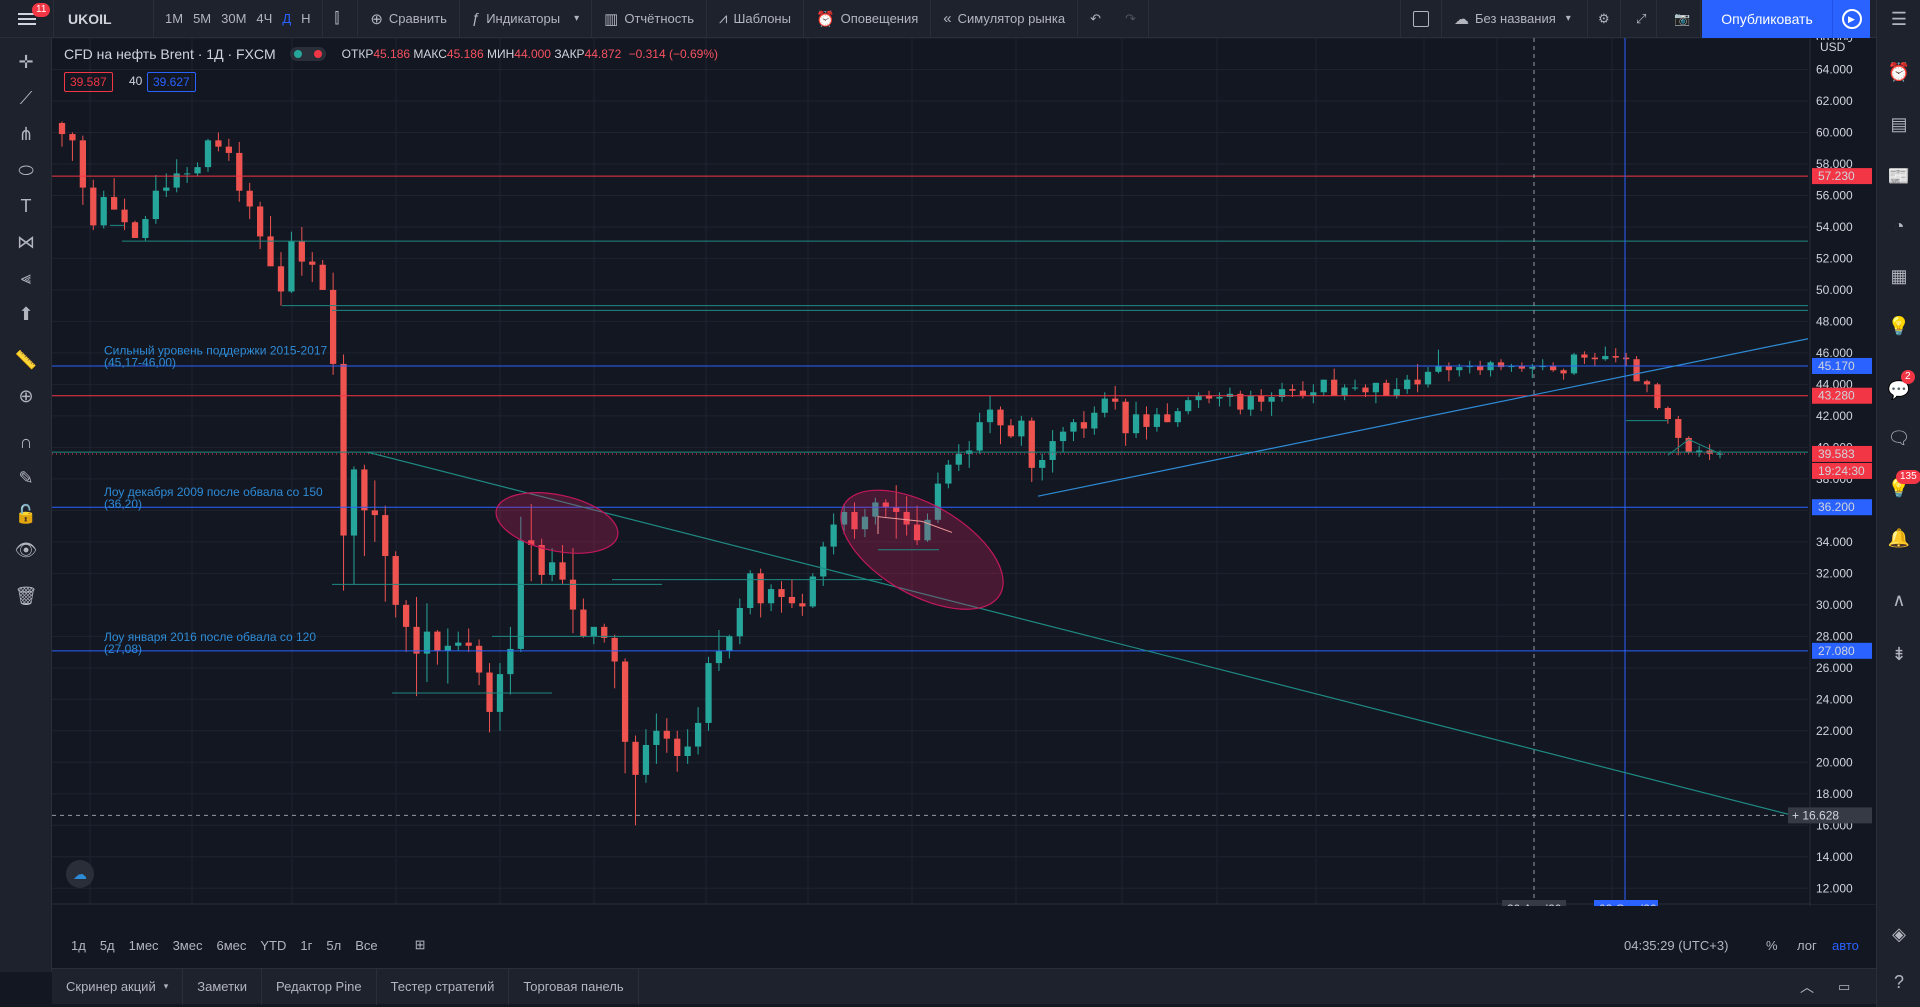 This screenshot has height=1007, width=1920. I want to click on main-menu-button: 11, so click(27, 19).